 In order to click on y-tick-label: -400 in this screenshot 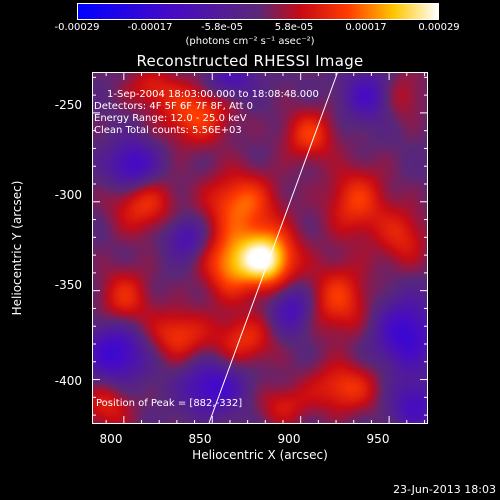, I will do `click(68, 381)`.